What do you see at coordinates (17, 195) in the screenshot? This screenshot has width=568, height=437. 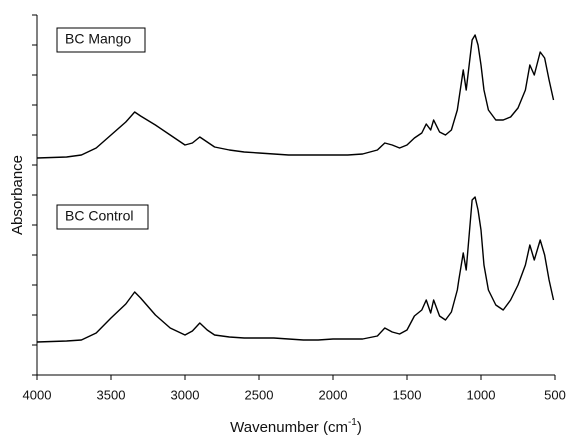 I see `y-axis-label: Absorbance` at bounding box center [17, 195].